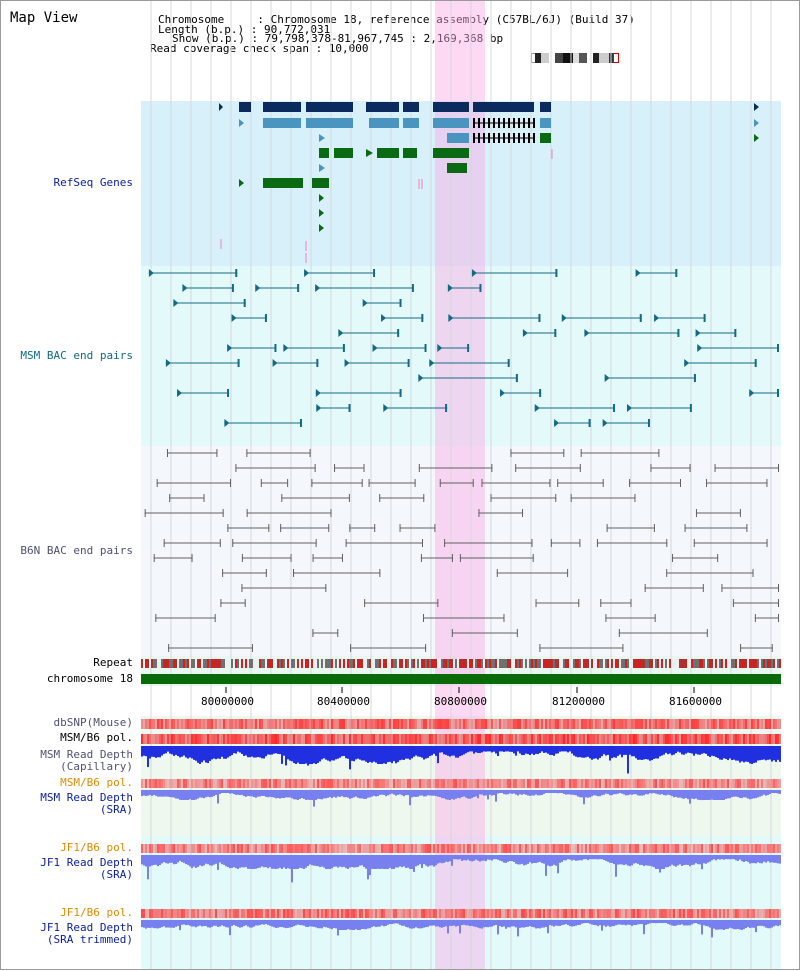 This screenshot has width=800, height=971. I want to click on selected-region-highlight, so click(460, 485).